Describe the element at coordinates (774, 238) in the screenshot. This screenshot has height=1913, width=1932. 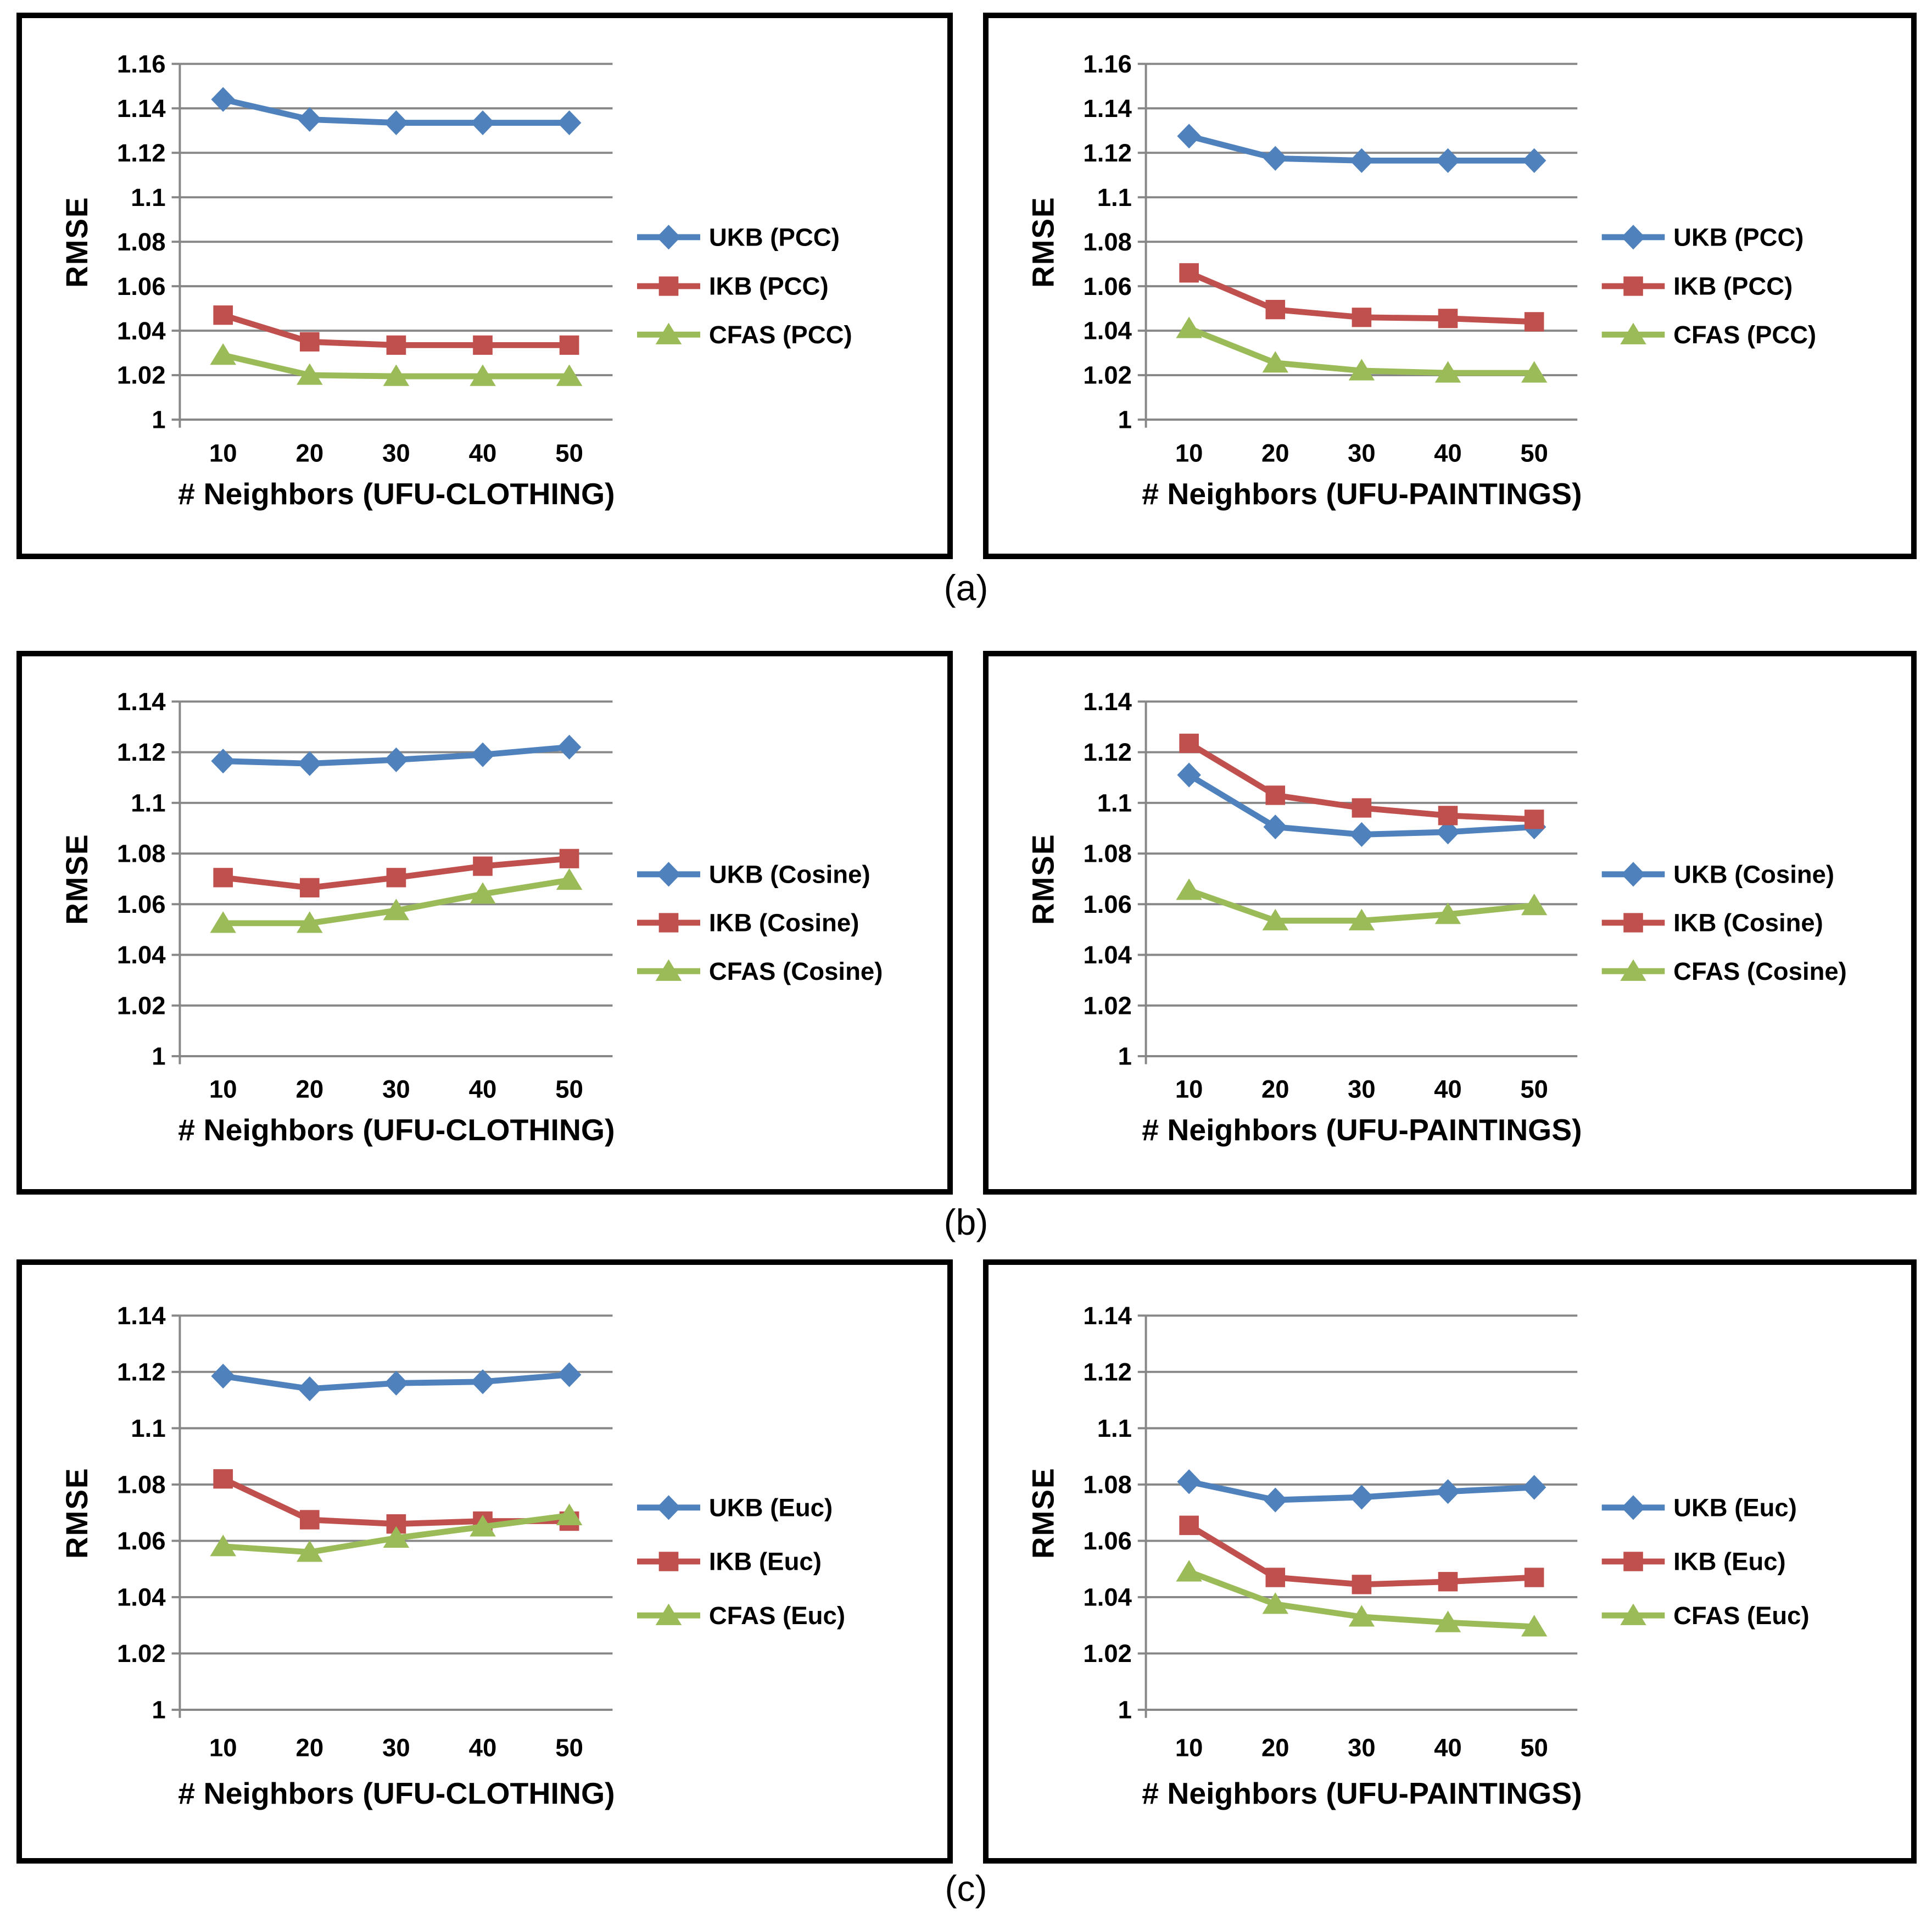
I see `legend-label: UKB (PCC)` at that location.